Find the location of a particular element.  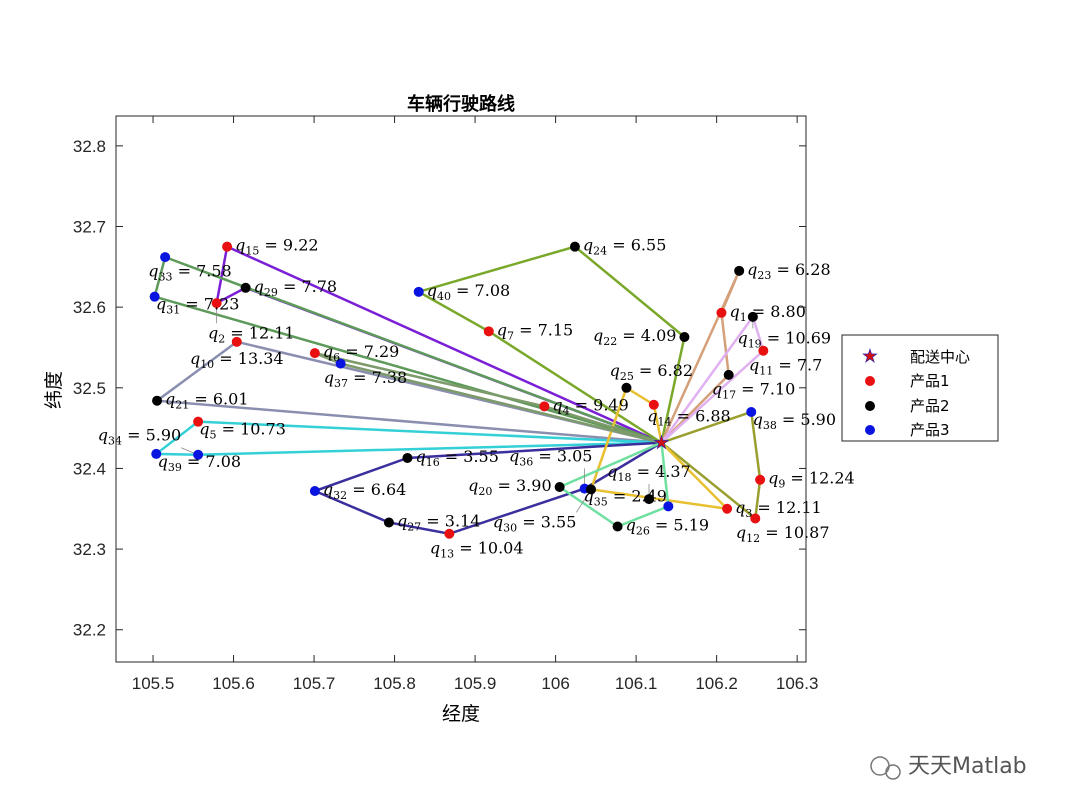

point-label: q6 = 7.29 is located at coordinates (361, 353).